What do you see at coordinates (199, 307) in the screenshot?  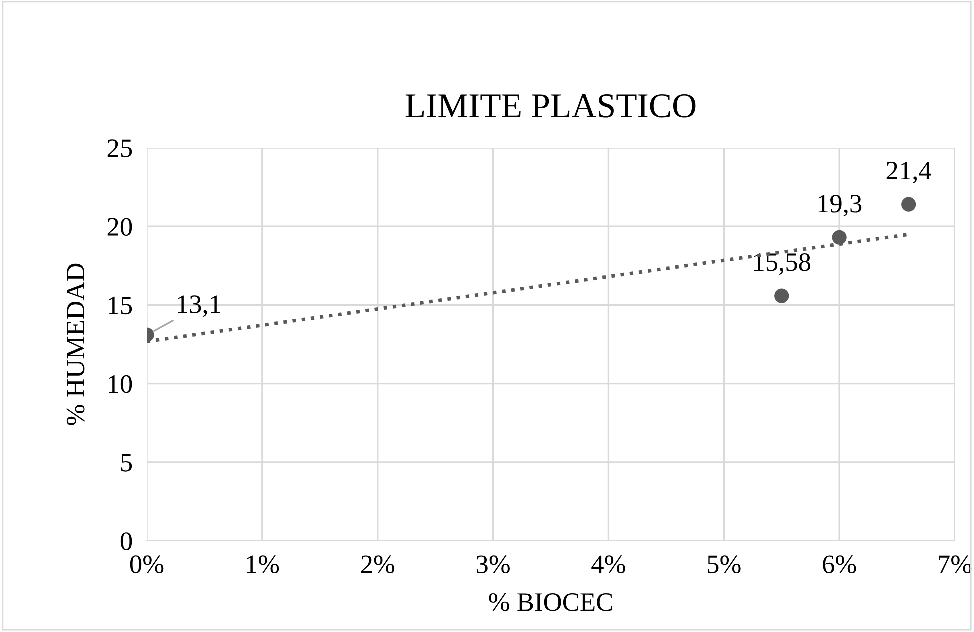 I see `data-label: 13,1` at bounding box center [199, 307].